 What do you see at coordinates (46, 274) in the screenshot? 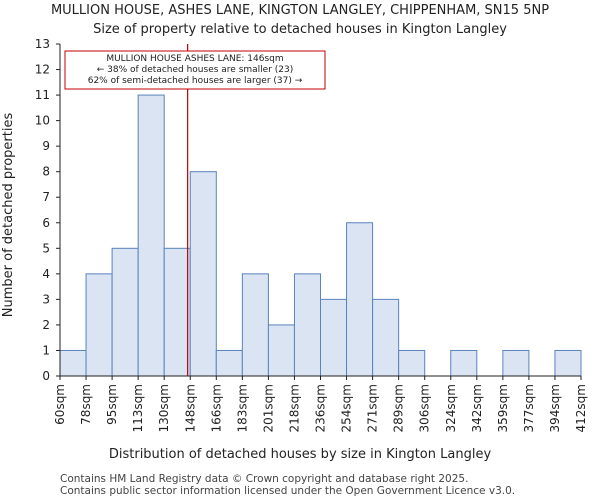
I see `y-tick-label: 4` at bounding box center [46, 274].